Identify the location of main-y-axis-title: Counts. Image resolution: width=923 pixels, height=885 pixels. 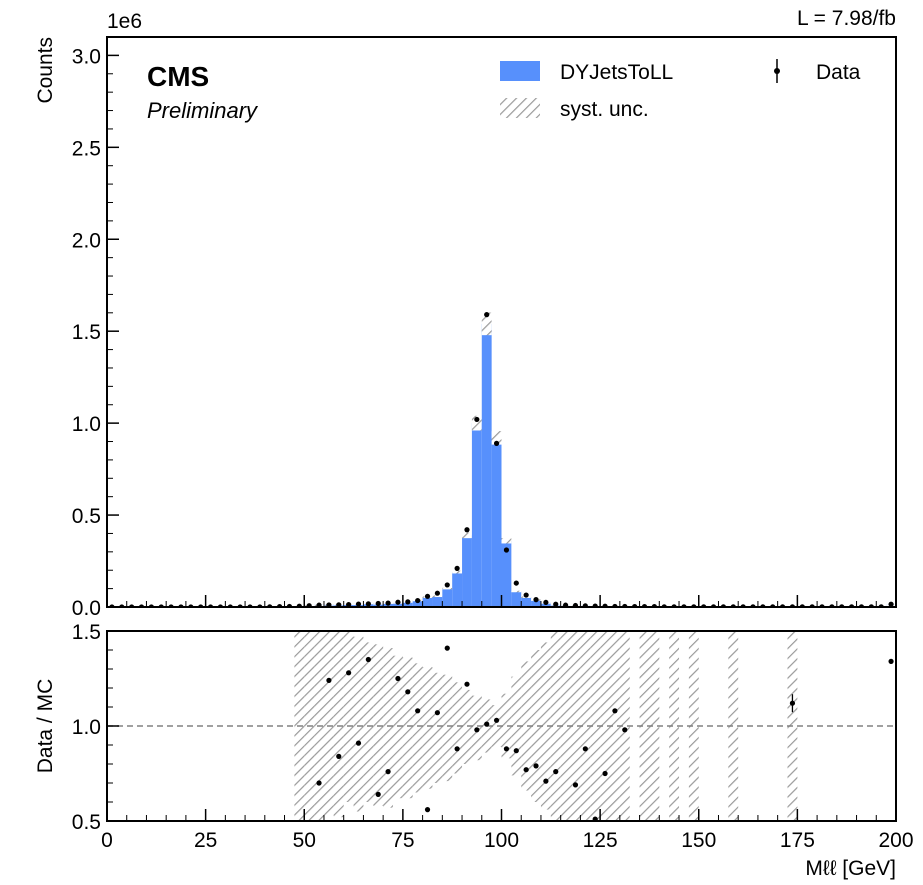
(45, 70).